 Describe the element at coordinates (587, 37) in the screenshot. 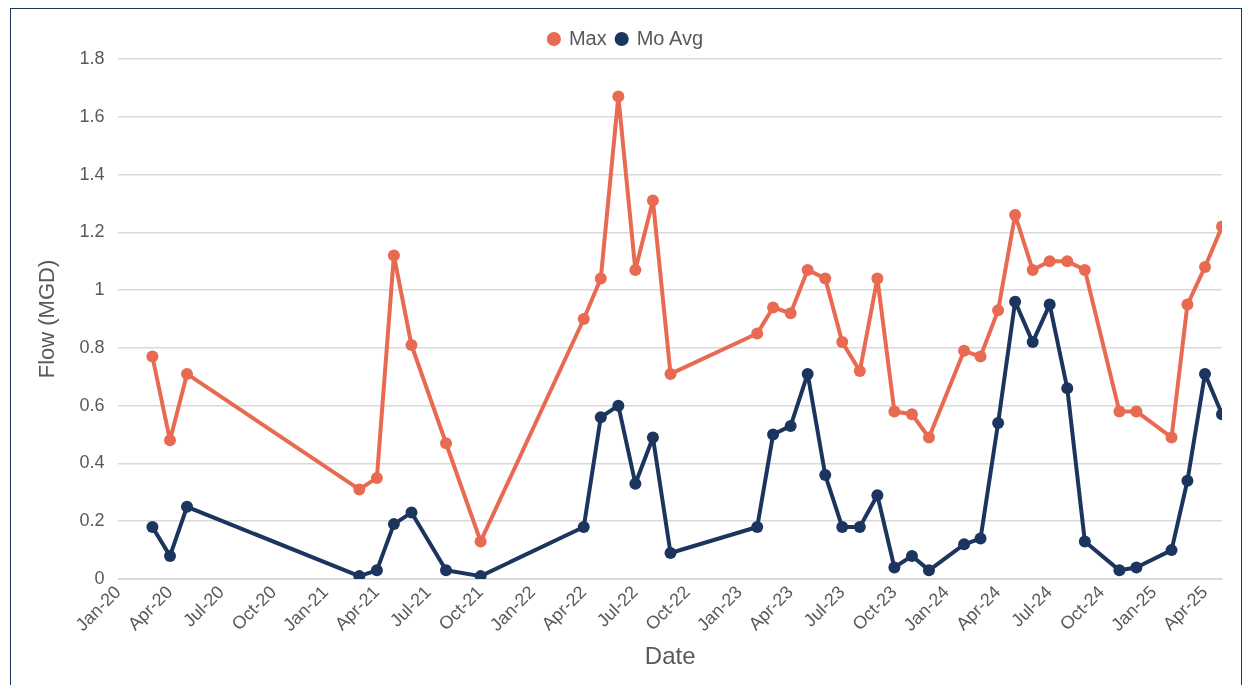

I see `legend-label: Max` at that location.